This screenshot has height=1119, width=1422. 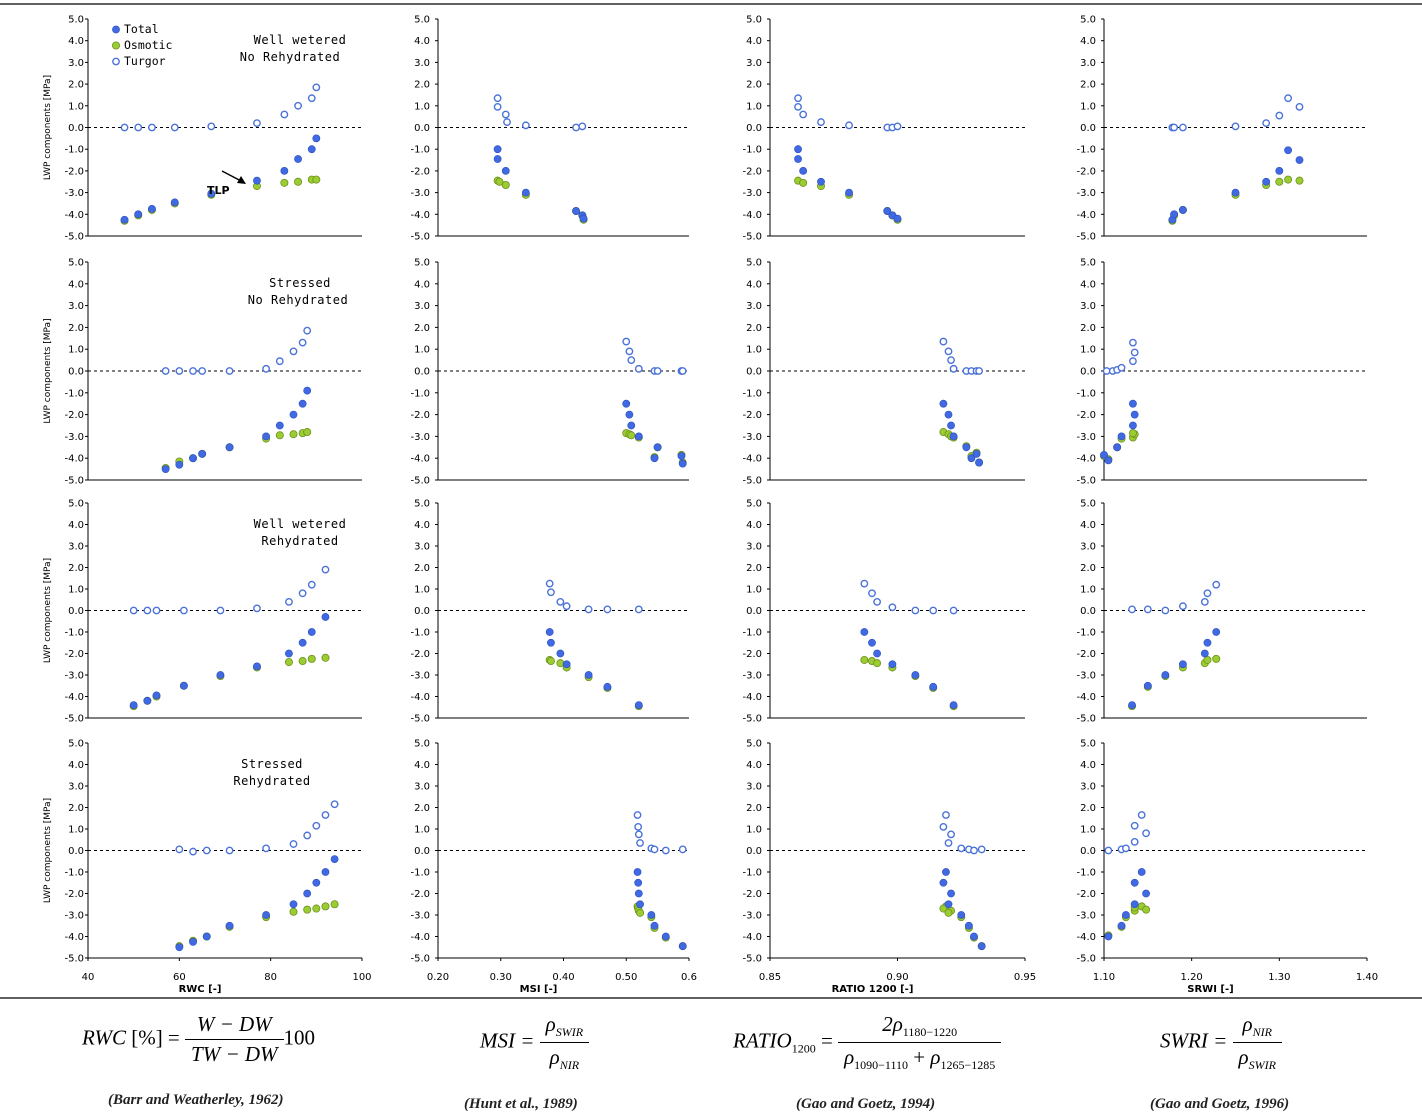 What do you see at coordinates (501, 977) in the screenshot?
I see `x-tick-label: 0.30` at bounding box center [501, 977].